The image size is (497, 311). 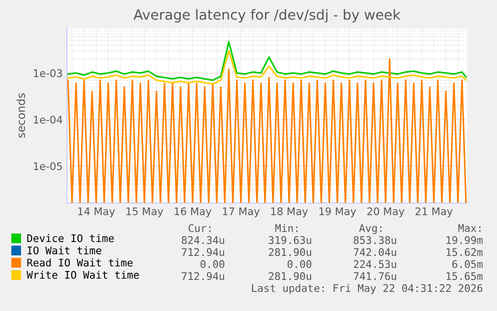 I want to click on text: Last update: Fri May 22 04:31:22 2026, so click(x=367, y=289).